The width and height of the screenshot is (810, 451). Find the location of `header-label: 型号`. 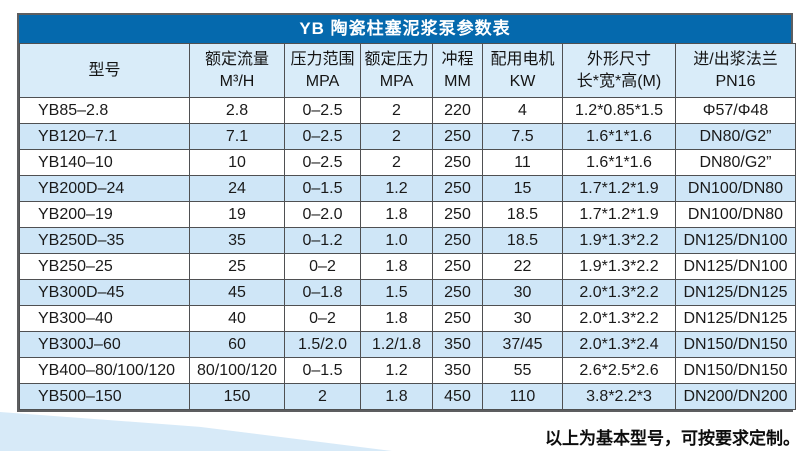

header-label: 型号 is located at coordinates (104, 70).